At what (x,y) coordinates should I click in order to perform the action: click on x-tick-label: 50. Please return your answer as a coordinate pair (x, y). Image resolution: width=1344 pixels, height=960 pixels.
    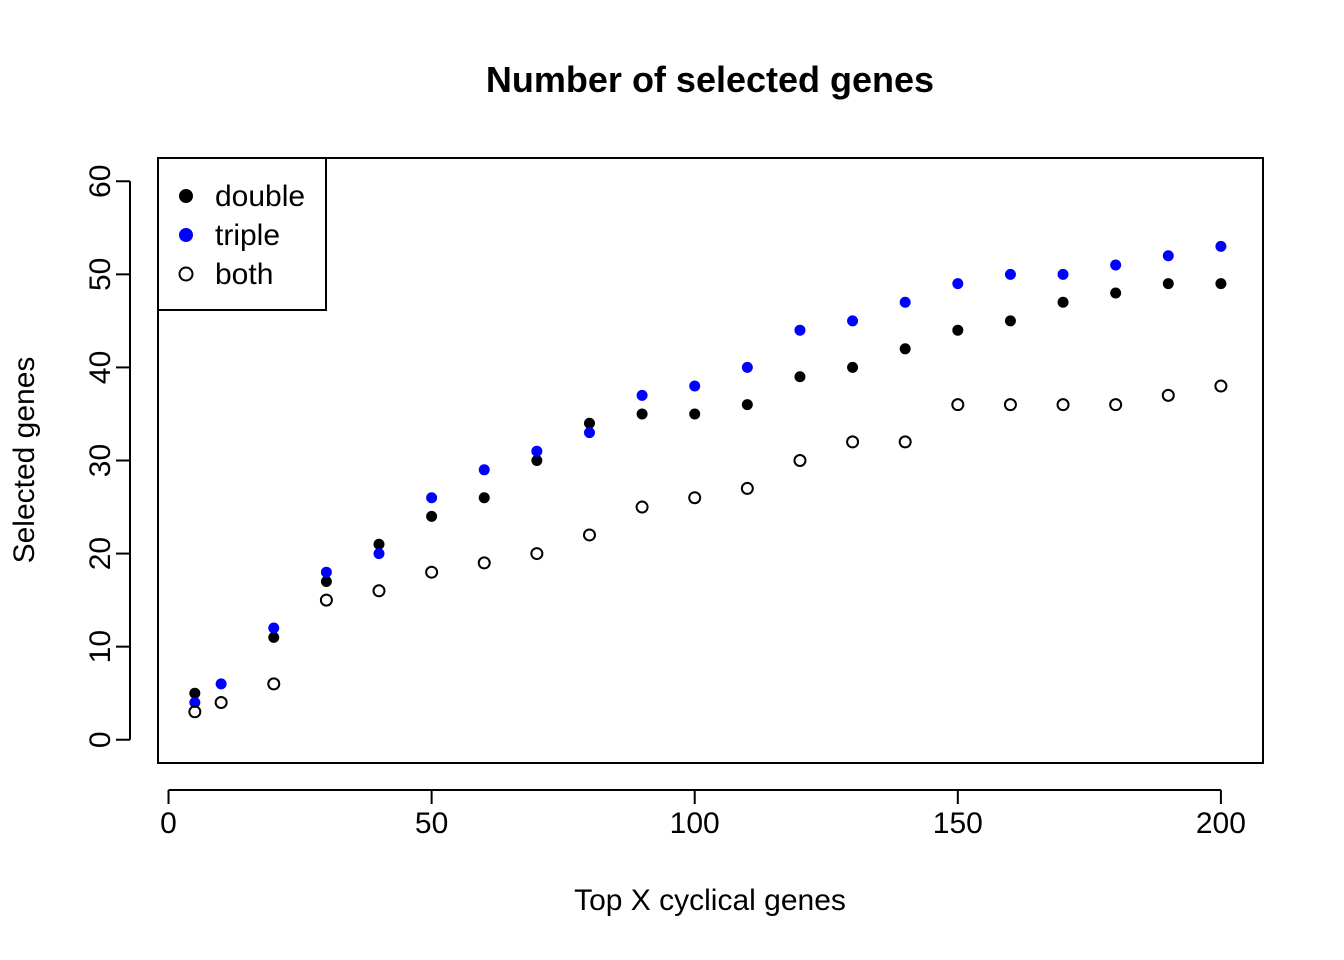
    Looking at the image, I should click on (431, 823).